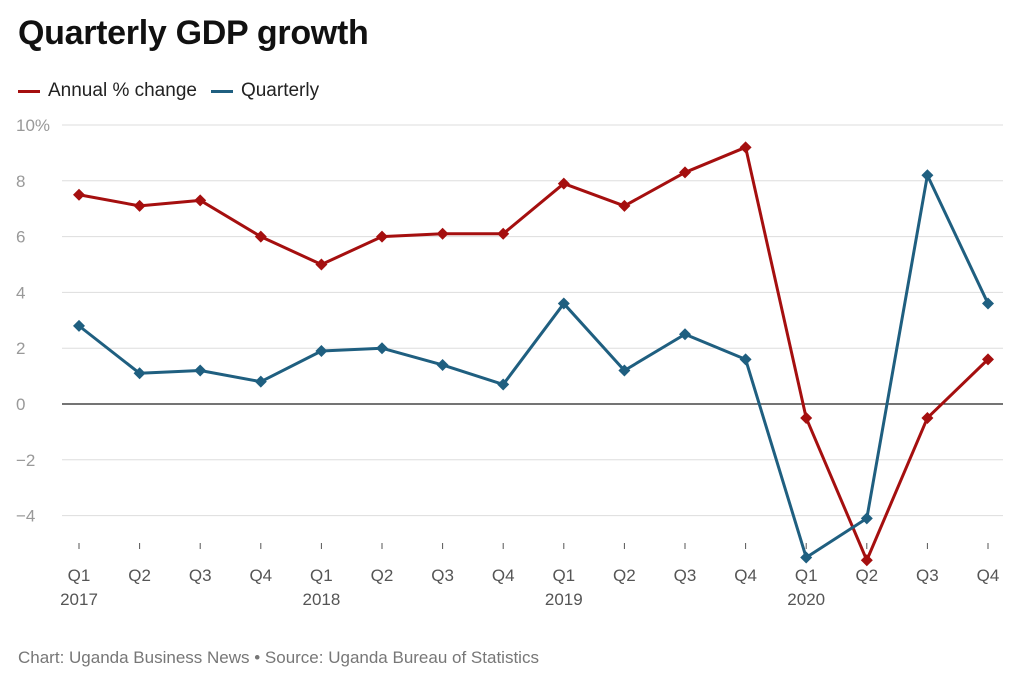 The width and height of the screenshot is (1024, 694). Describe the element at coordinates (193, 33) in the screenshot. I see `chart-title: Quarterly GDP growth` at that location.